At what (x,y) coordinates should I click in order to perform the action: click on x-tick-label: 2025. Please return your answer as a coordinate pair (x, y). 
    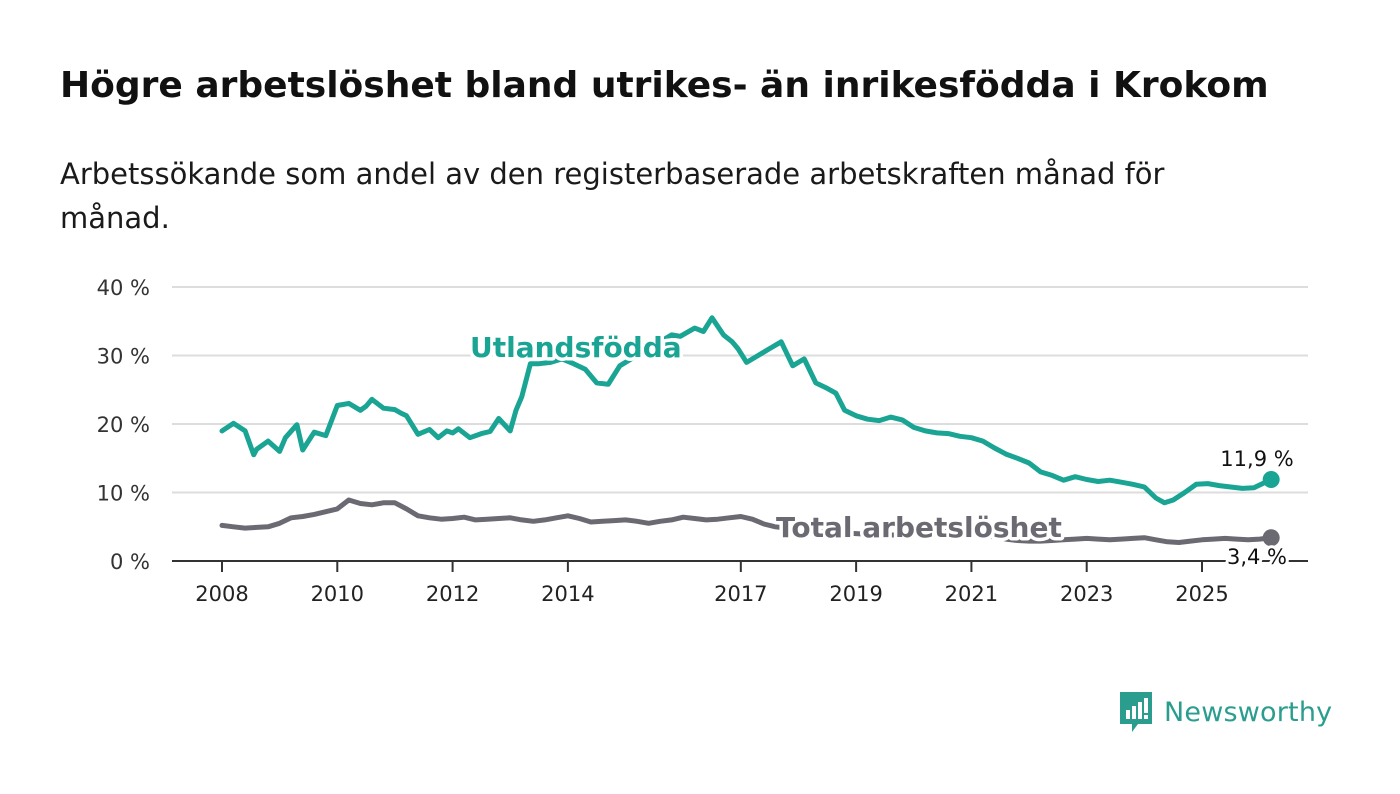
    Looking at the image, I should click on (1201, 594).